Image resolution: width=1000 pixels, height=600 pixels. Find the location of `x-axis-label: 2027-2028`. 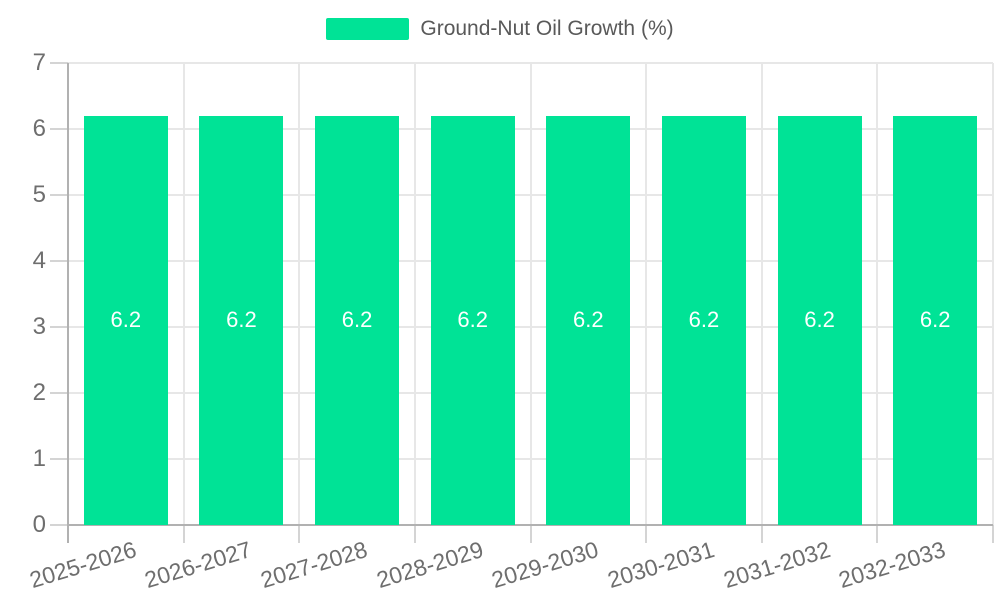

x-axis-label: 2027-2028 is located at coordinates (314, 565).